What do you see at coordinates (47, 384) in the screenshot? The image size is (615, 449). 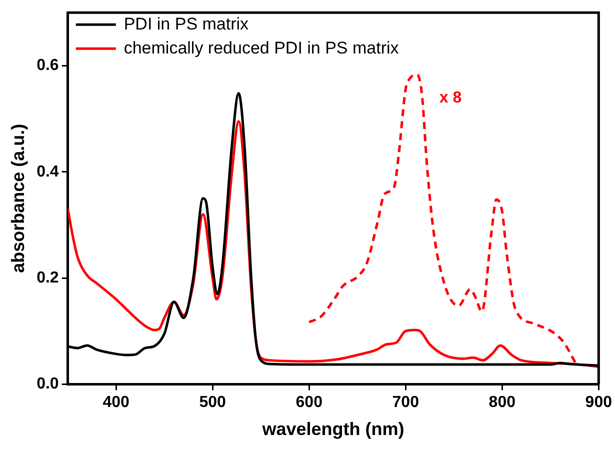 I see `y-tick-label: 0.0` at bounding box center [47, 384].